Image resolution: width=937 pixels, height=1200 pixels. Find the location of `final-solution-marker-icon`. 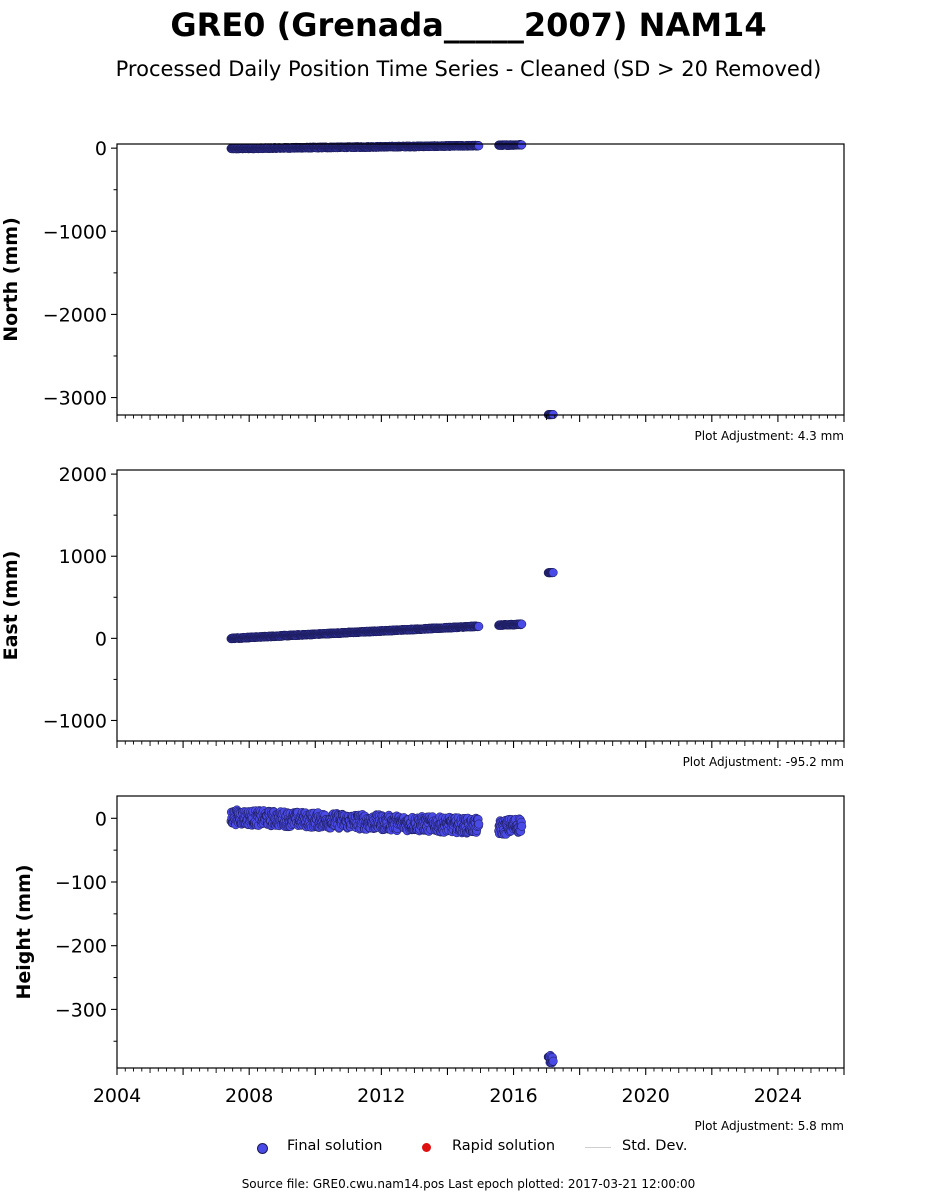

final-solution-marker-icon is located at coordinates (262, 1148).